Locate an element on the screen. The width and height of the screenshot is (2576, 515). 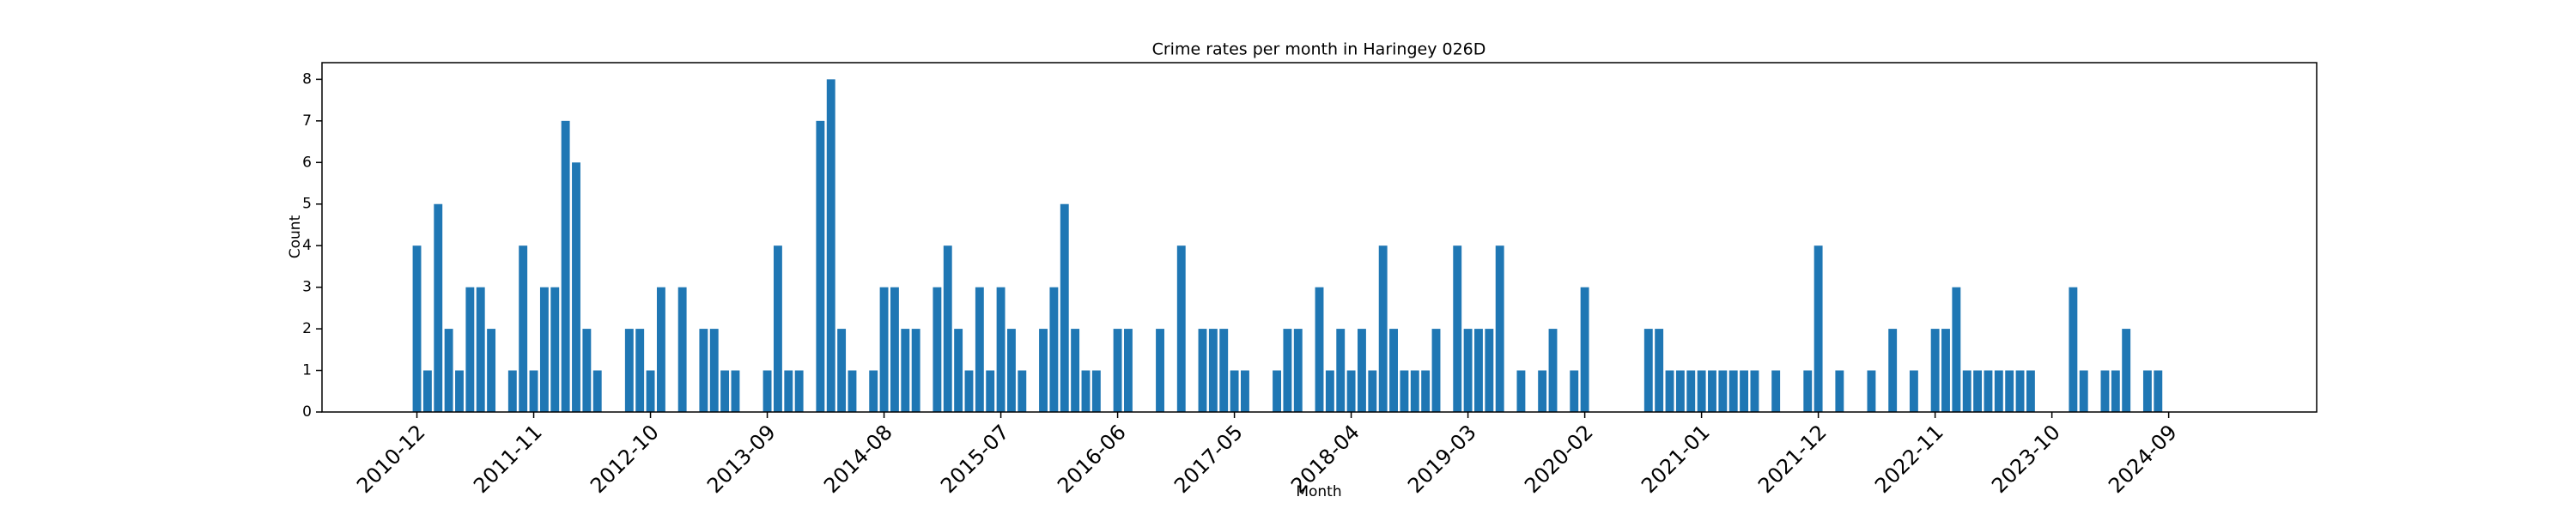
x-tick-label: 2021-01 is located at coordinates (1676, 459).